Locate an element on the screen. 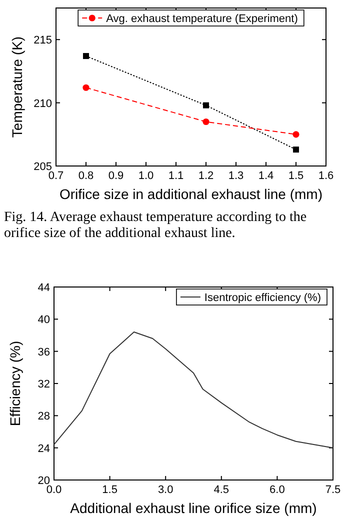  x-tick-label: 1.6 is located at coordinates (326, 176).